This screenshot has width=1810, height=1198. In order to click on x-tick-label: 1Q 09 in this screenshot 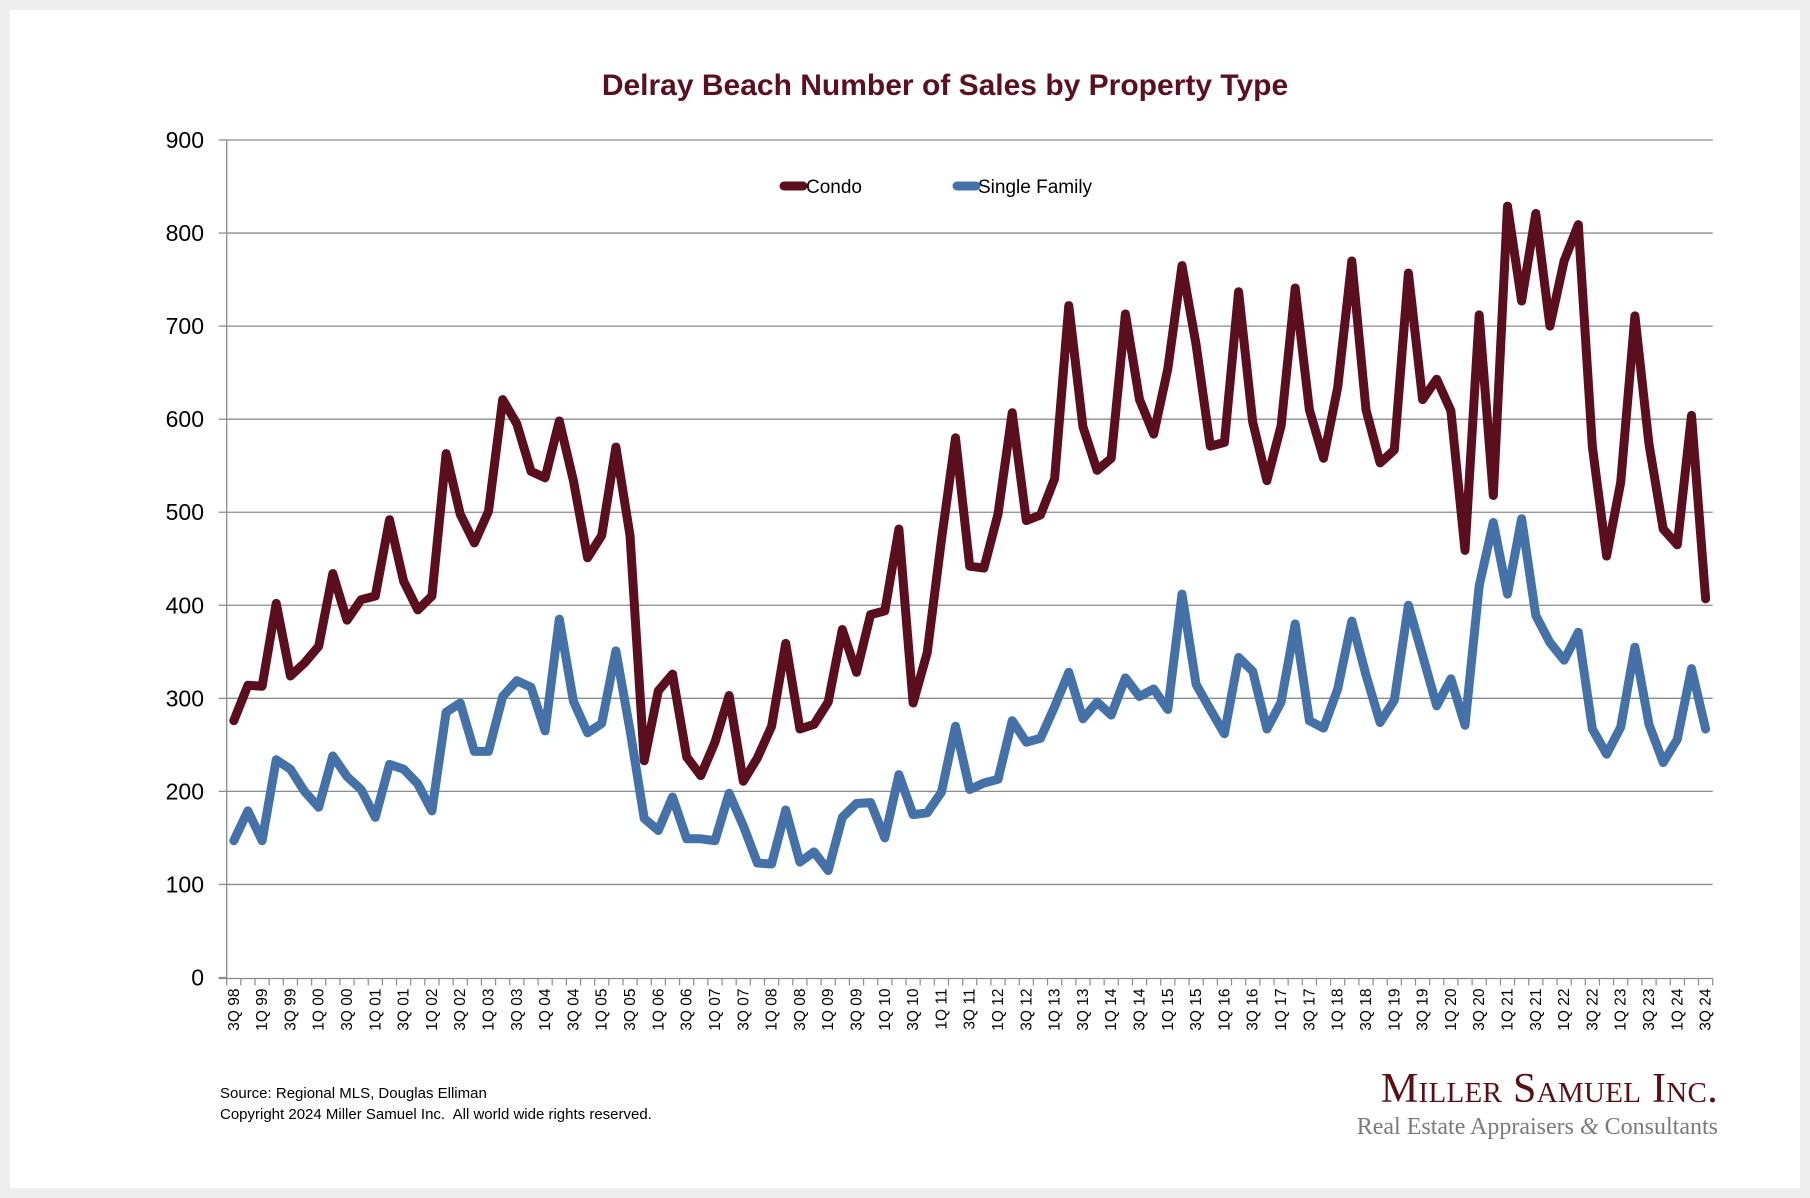, I will do `click(828, 1010)`.